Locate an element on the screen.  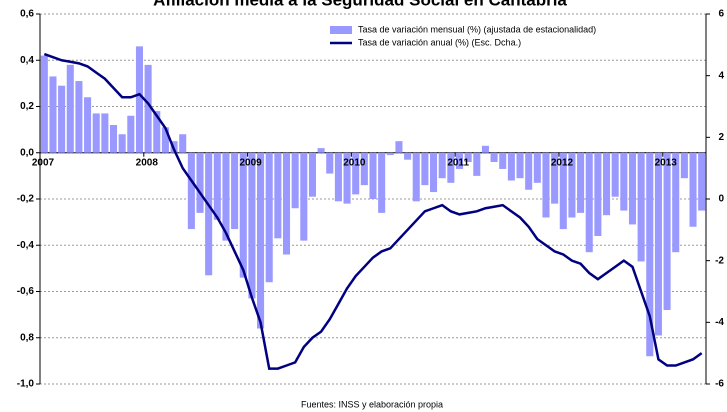
y-tick-label: -0,2 is located at coordinates (26, 199).